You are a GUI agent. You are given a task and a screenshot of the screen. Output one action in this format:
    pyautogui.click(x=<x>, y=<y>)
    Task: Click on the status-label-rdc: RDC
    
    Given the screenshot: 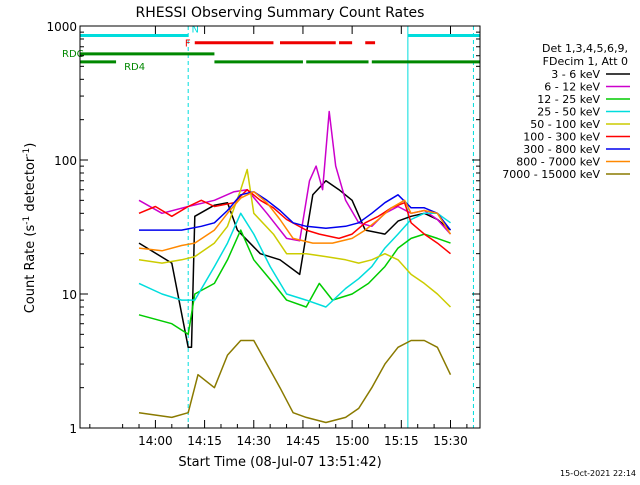 What is the action you would take?
    pyautogui.click(x=73, y=54)
    